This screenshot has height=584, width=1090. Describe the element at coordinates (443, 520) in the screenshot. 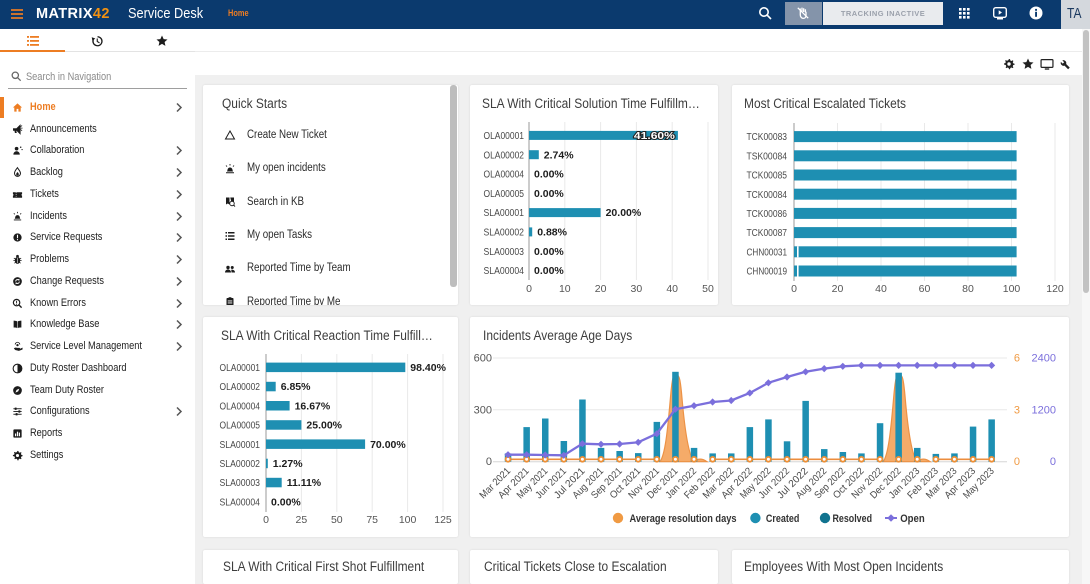

I see `svg-text: 125` at that location.